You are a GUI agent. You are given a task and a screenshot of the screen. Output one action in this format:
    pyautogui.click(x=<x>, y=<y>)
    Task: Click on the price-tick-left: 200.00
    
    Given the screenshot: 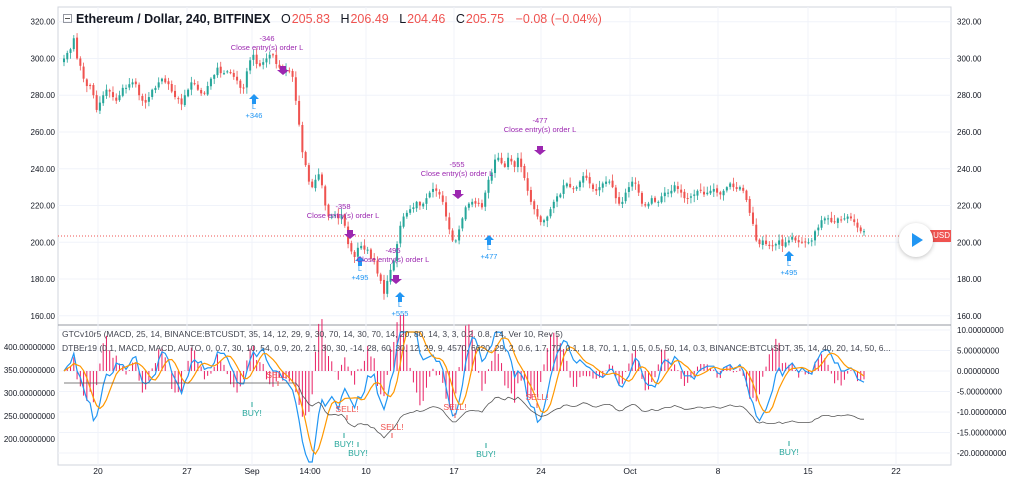 What is the action you would take?
    pyautogui.click(x=43, y=242)
    